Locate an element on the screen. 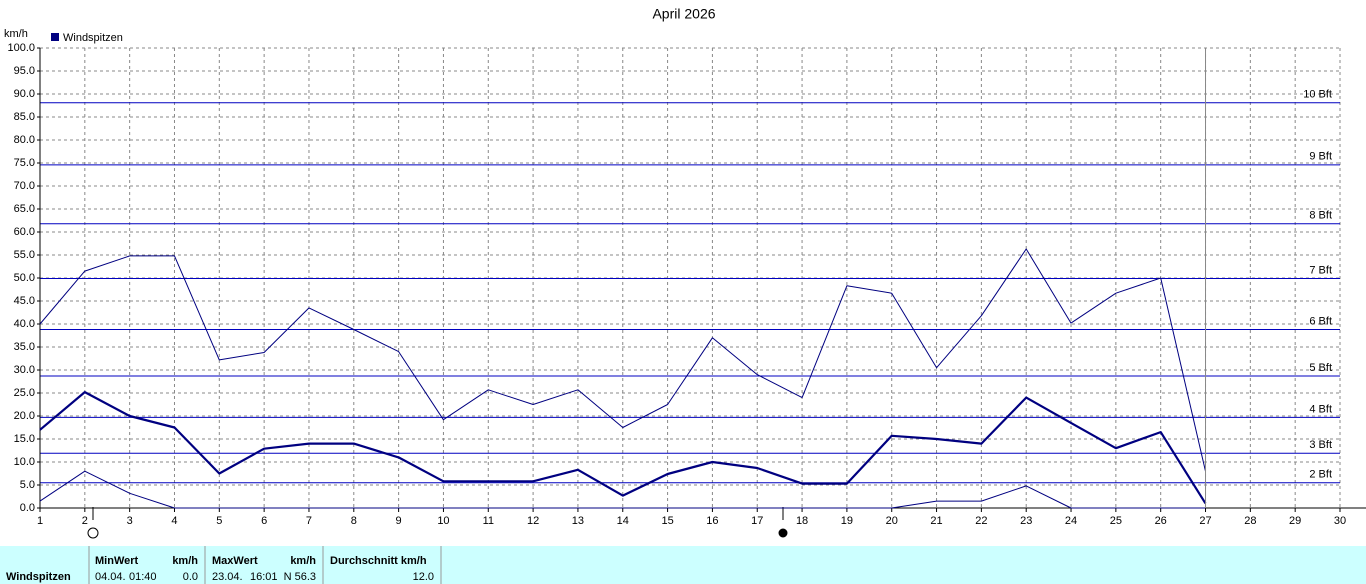 The height and width of the screenshot is (584, 1366). x-tick-label: 25 is located at coordinates (1116, 521).